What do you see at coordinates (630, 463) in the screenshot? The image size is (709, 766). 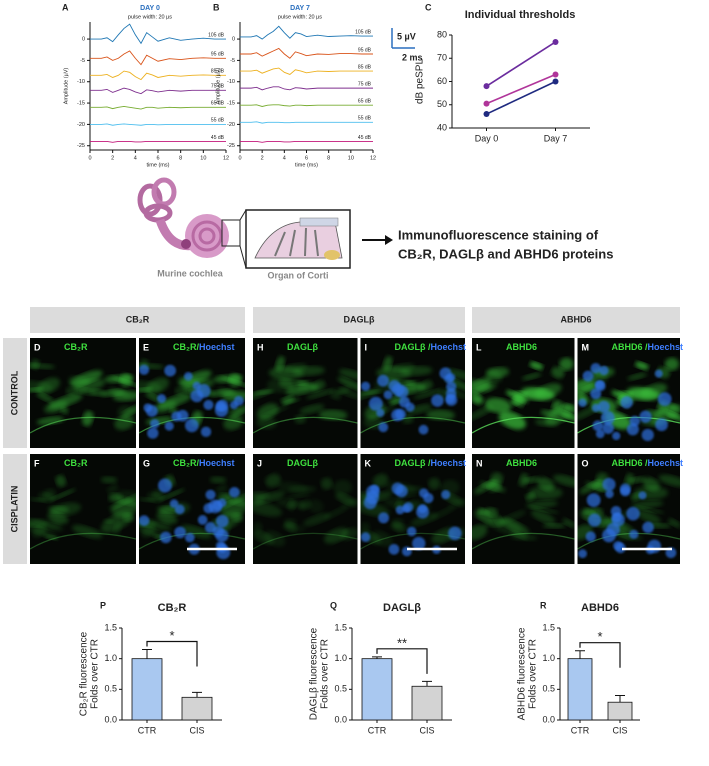 I see `marker-label: ABHD6 /` at bounding box center [630, 463].